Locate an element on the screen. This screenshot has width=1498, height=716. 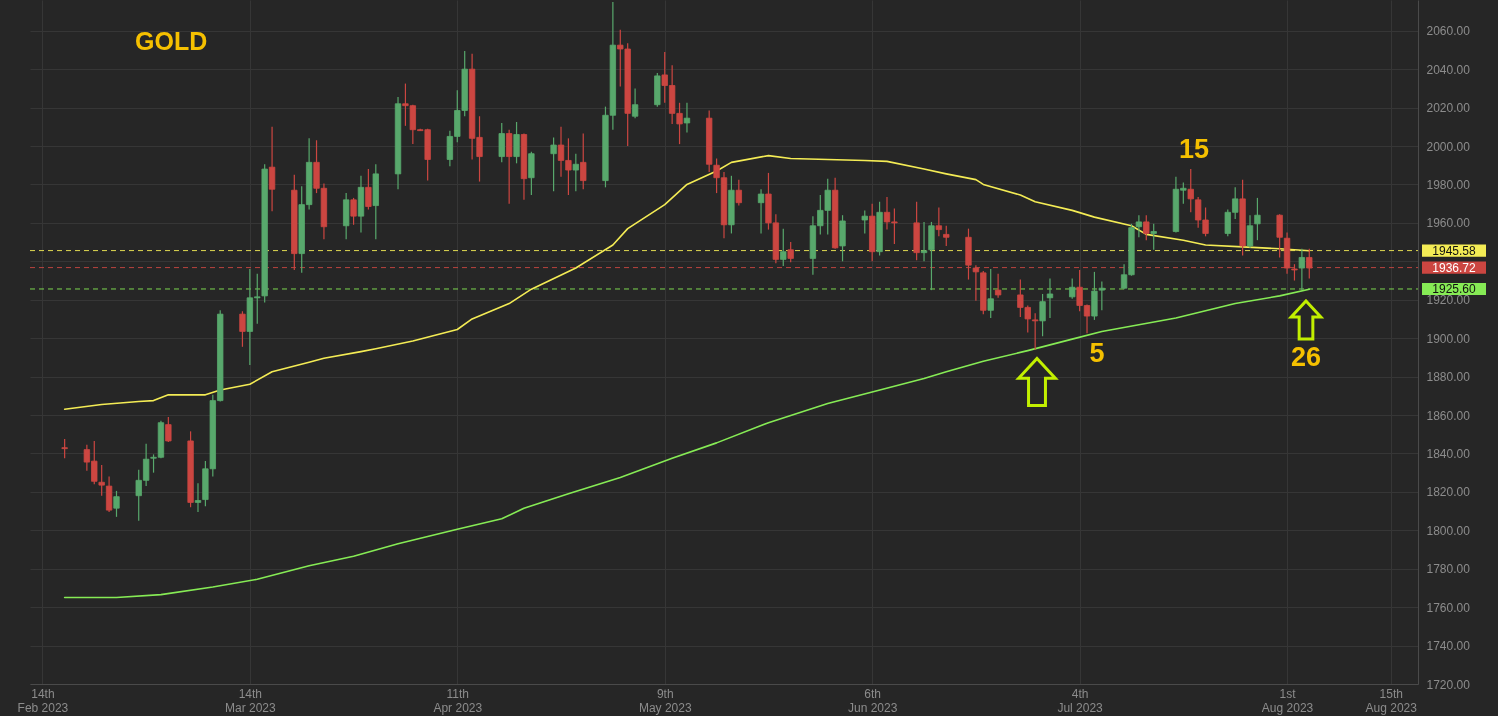
y-tick-label: 1740.00 is located at coordinates (1448, 646).